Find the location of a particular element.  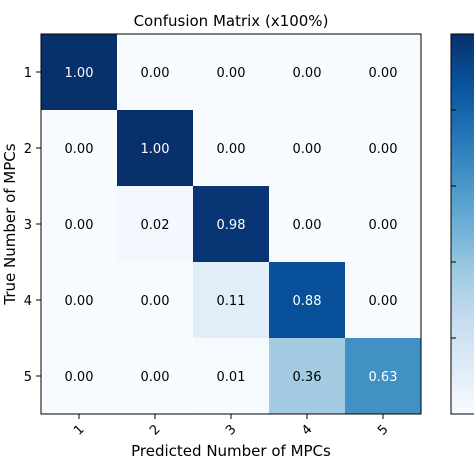

y-tick-label: 5 is located at coordinates (28, 377).